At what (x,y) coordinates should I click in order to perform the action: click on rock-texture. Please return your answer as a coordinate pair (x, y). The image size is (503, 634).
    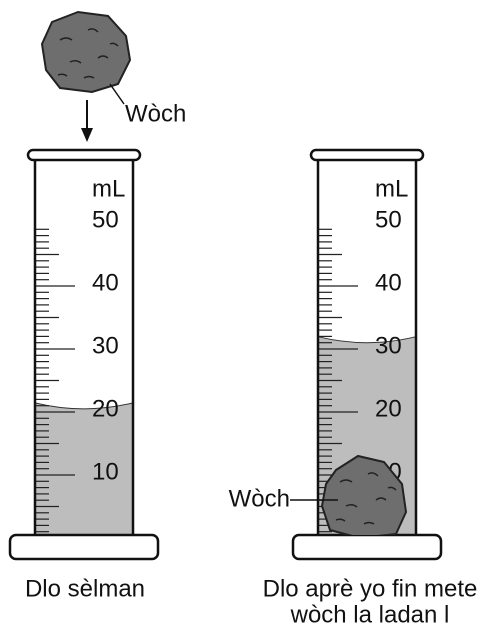
    Looking at the image, I should click on (366, 498).